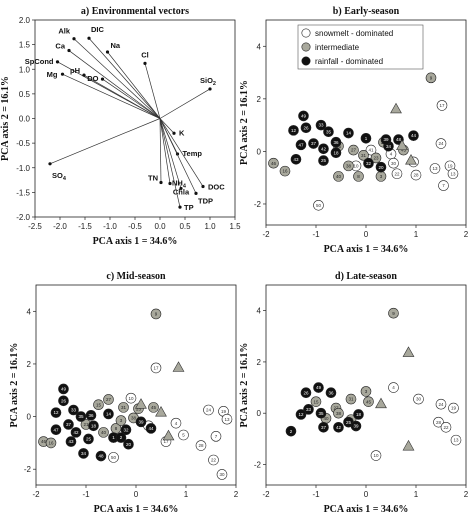 The image size is (474, 517). Describe the element at coordinates (29, 417) in the screenshot. I see `y-tick-label: 0` at that location.